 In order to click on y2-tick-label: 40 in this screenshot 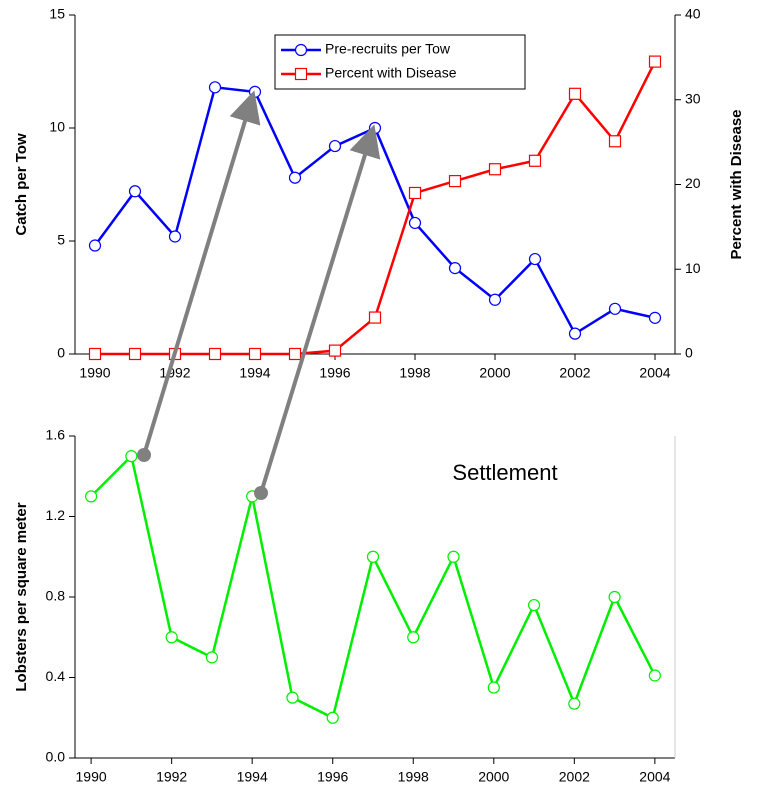, I will do `click(693, 14)`.